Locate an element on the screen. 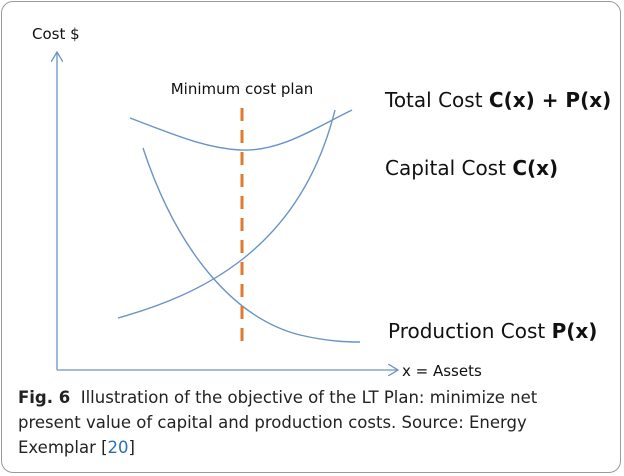  curve-name: Total Cost is located at coordinates (433, 100).